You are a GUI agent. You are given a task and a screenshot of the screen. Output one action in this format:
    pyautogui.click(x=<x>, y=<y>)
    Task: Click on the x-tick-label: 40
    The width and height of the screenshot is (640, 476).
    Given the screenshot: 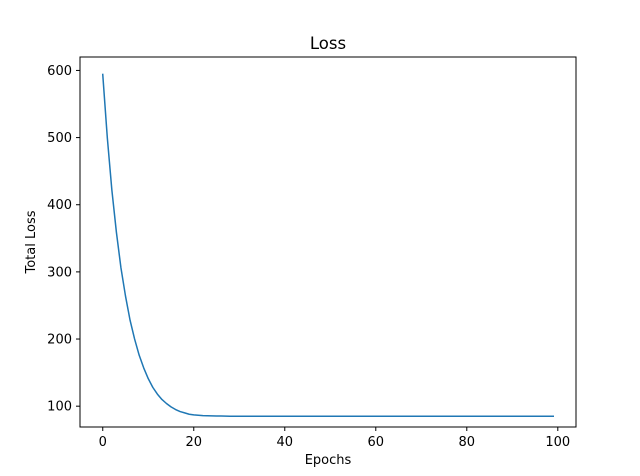 What is the action you would take?
    pyautogui.click(x=284, y=442)
    